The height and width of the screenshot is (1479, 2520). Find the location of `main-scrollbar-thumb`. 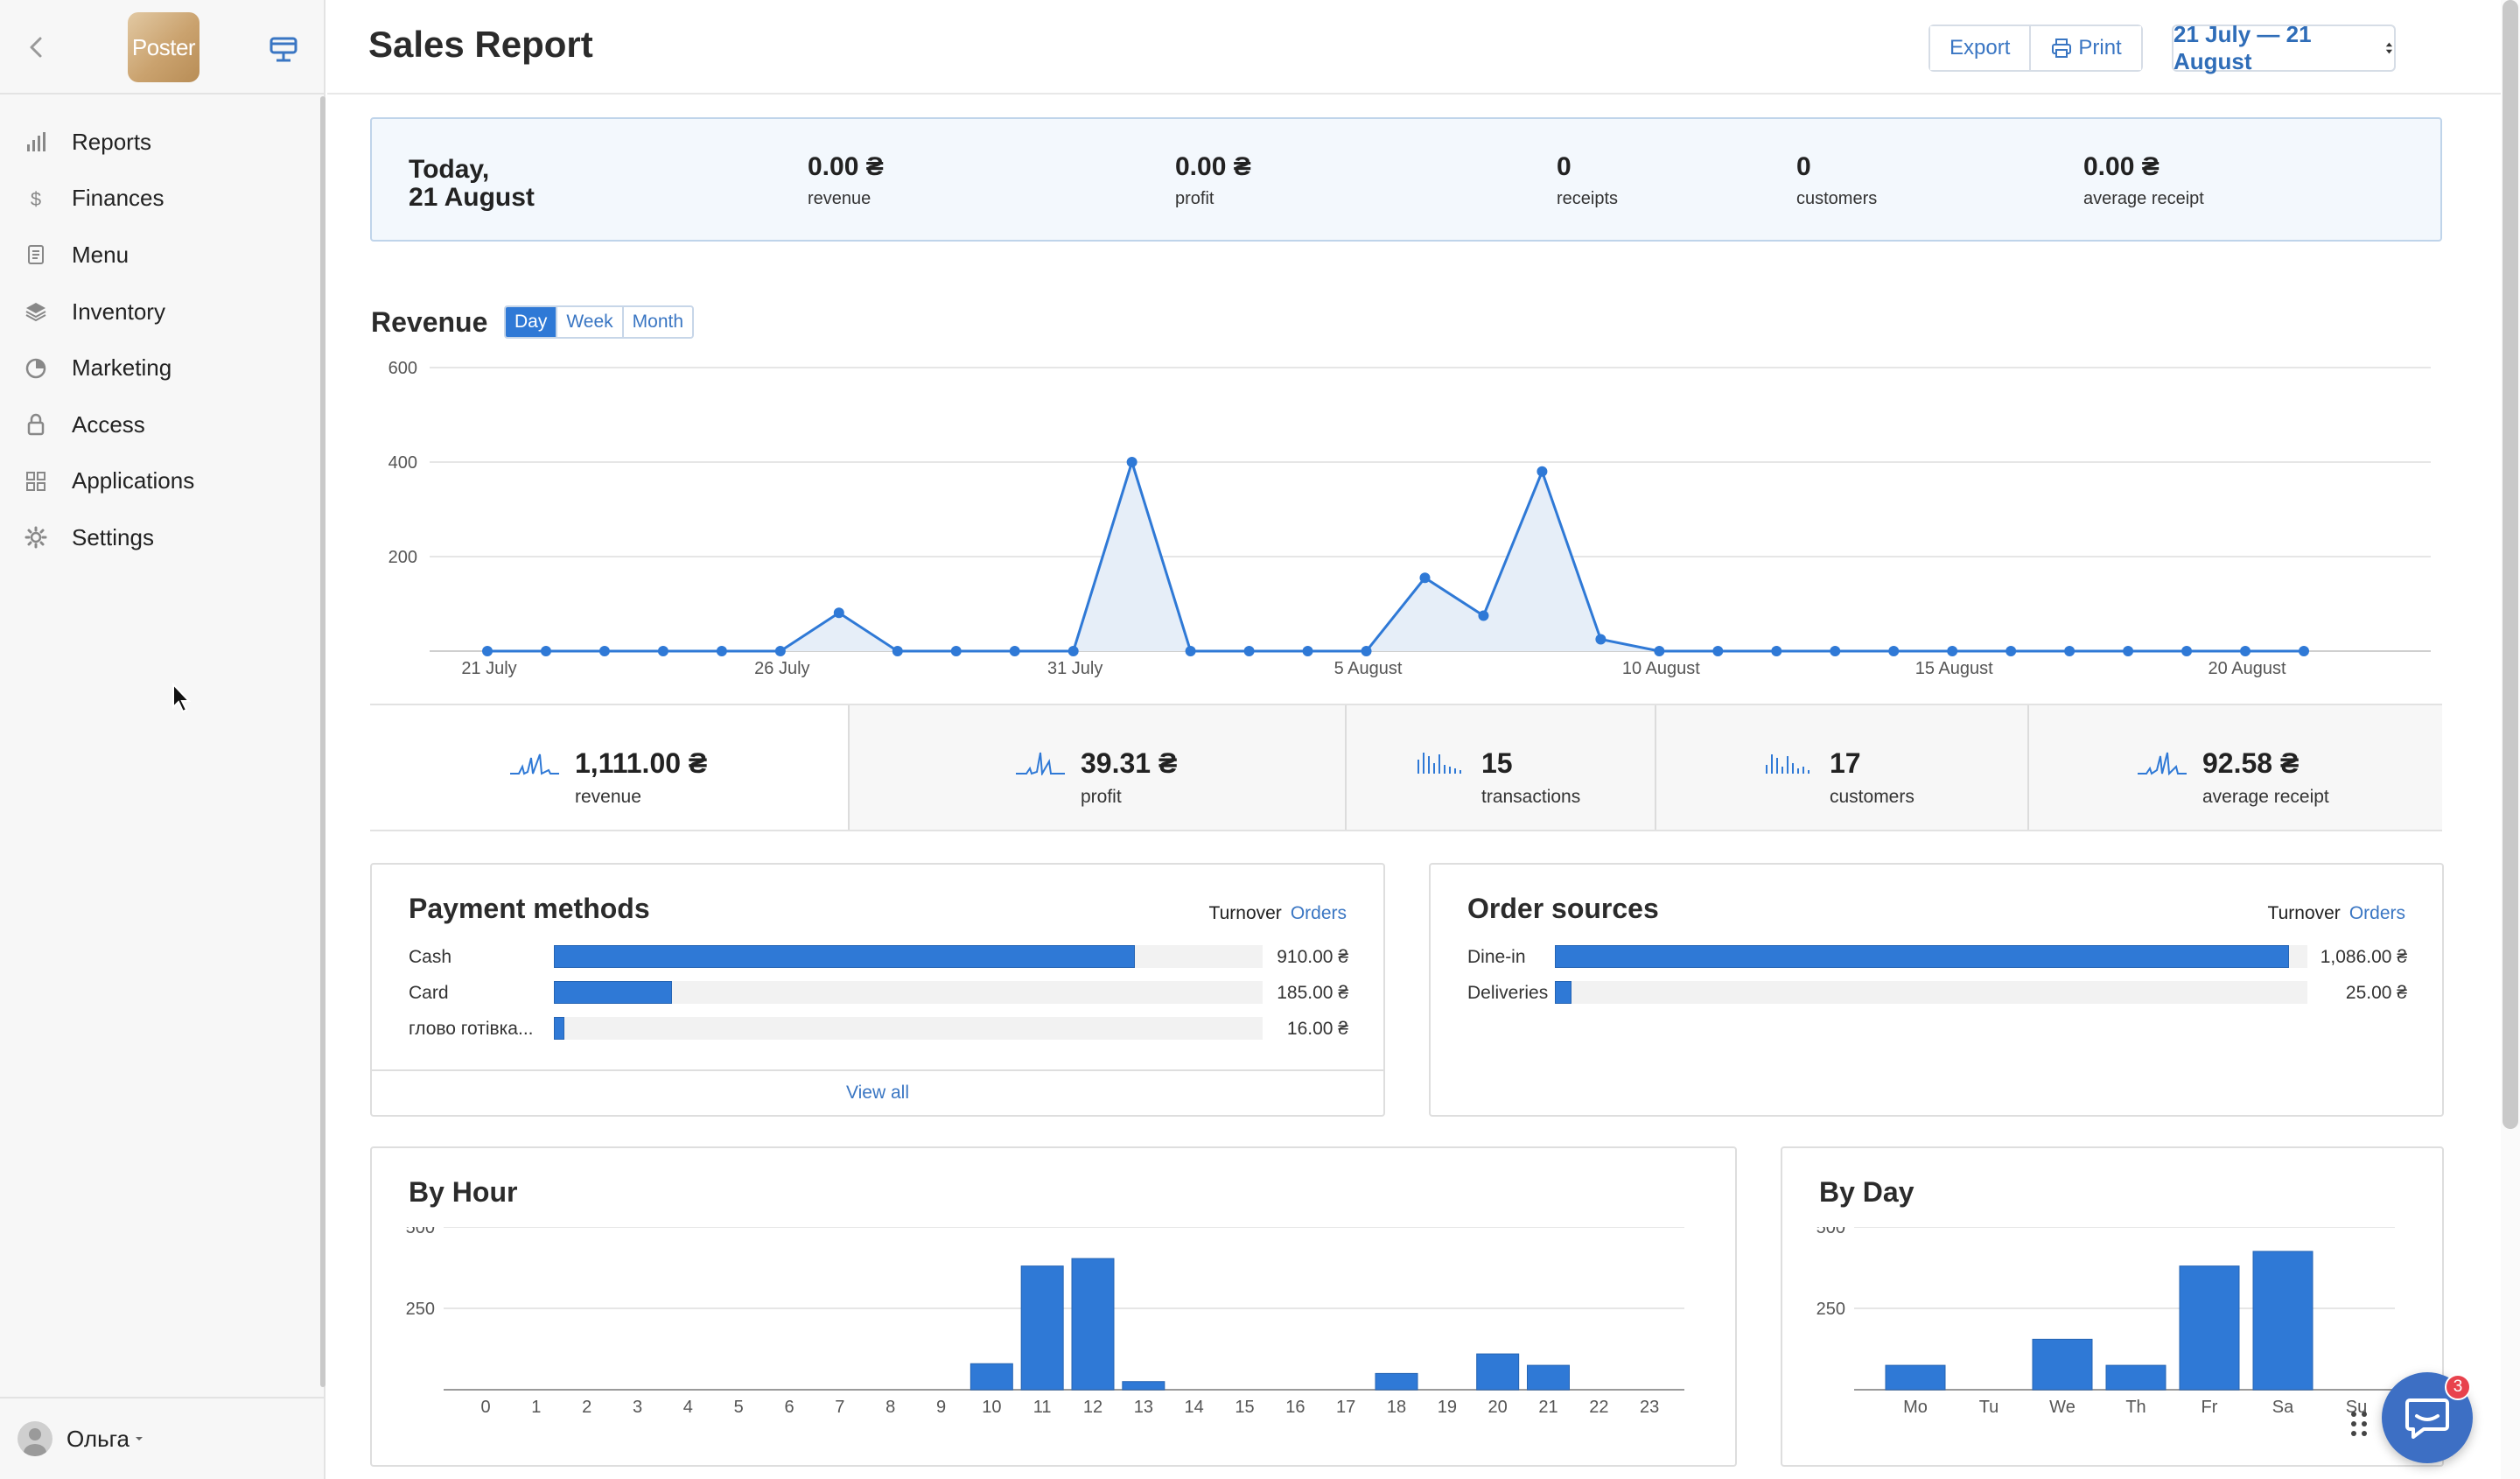

main-scrollbar-thumb is located at coordinates (2510, 565).